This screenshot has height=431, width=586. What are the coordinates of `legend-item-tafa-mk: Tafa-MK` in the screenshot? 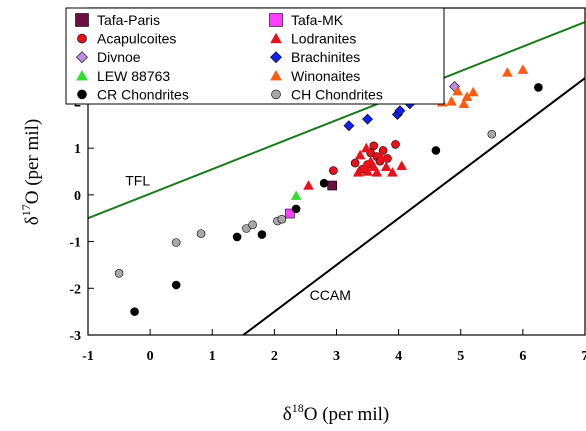 It's located at (306, 20).